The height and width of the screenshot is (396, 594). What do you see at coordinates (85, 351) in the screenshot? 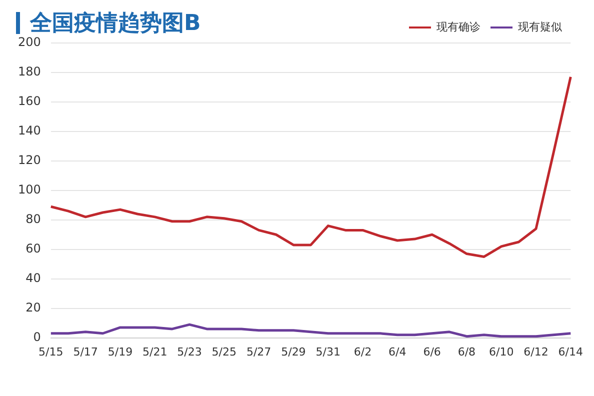
I see `x-tick-label: 5/17` at bounding box center [85, 351].